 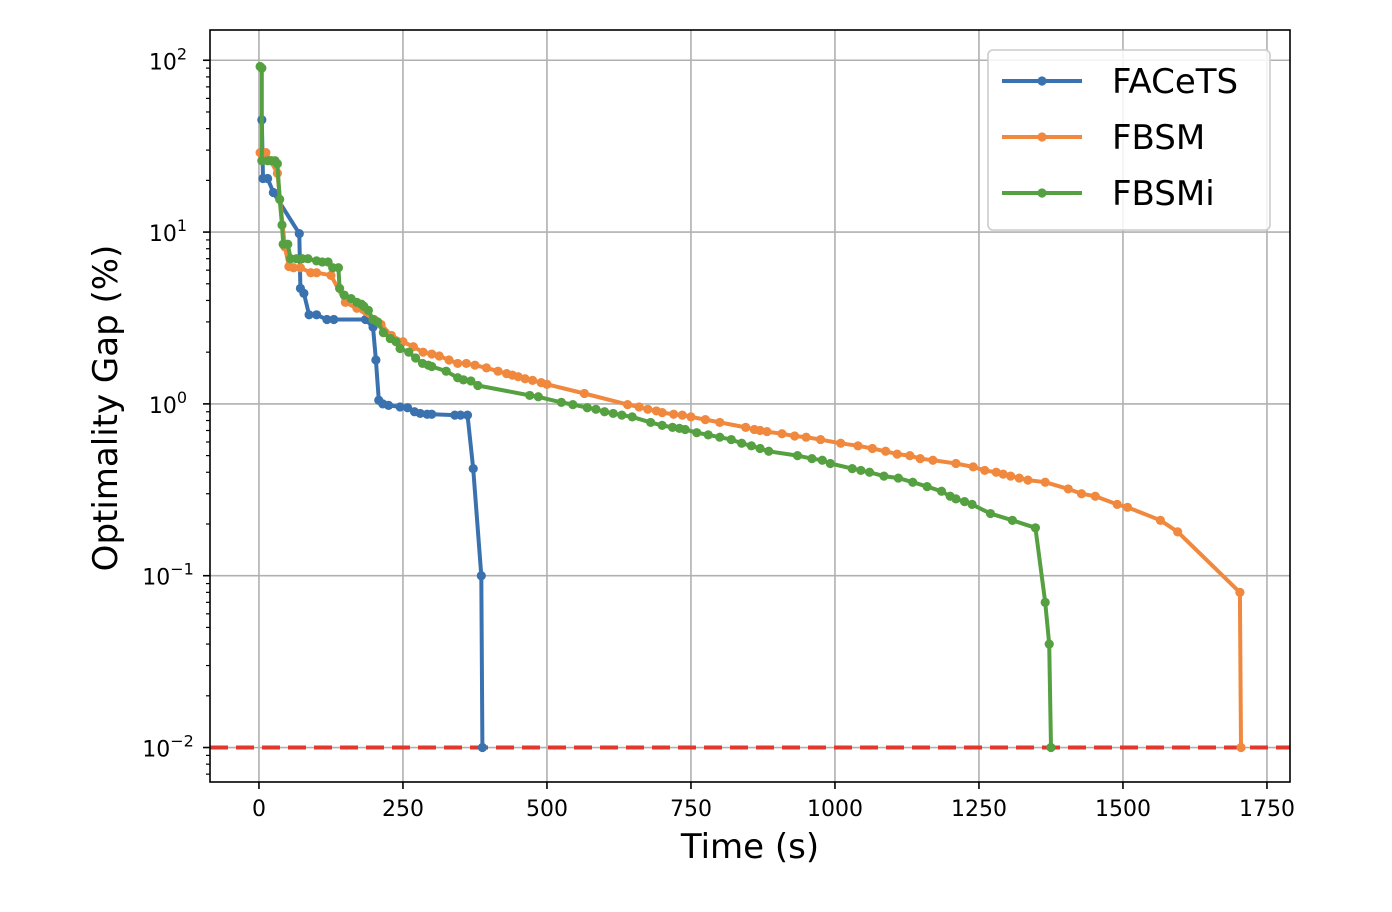 I want to click on x-tick-label: 250, so click(x=403, y=809).